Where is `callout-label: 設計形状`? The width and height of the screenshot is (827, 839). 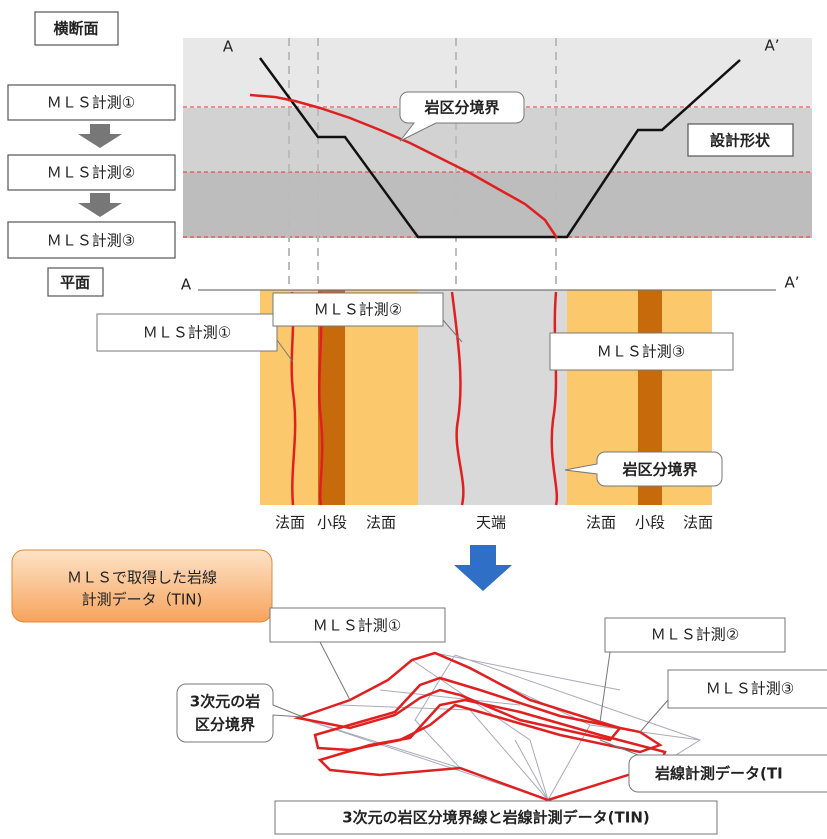 callout-label: 設計形状 is located at coordinates (740, 141).